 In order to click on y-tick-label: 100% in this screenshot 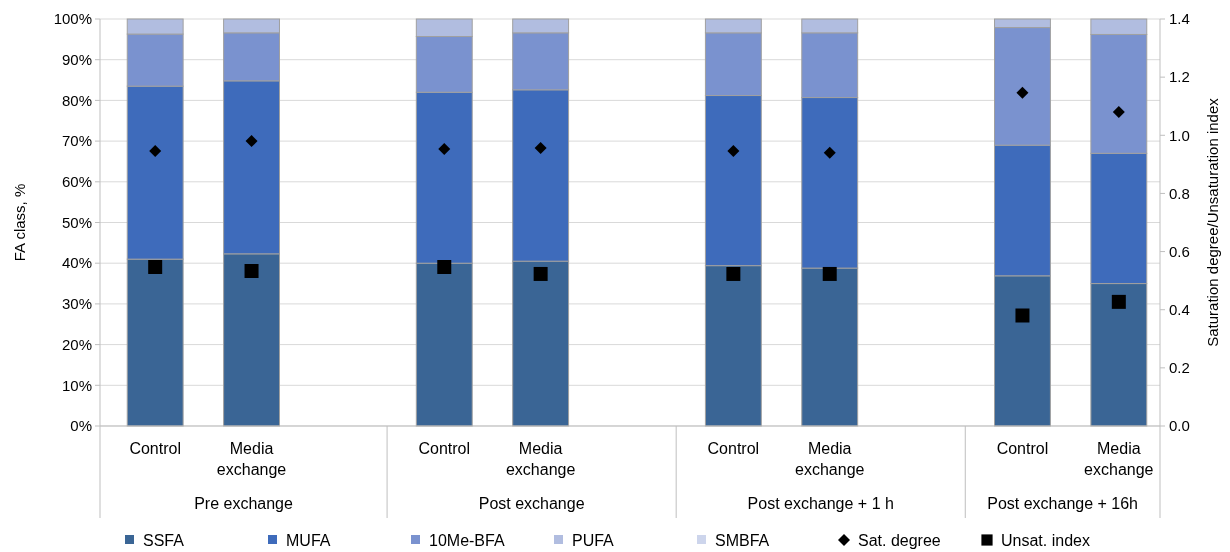, I will do `click(72, 19)`.